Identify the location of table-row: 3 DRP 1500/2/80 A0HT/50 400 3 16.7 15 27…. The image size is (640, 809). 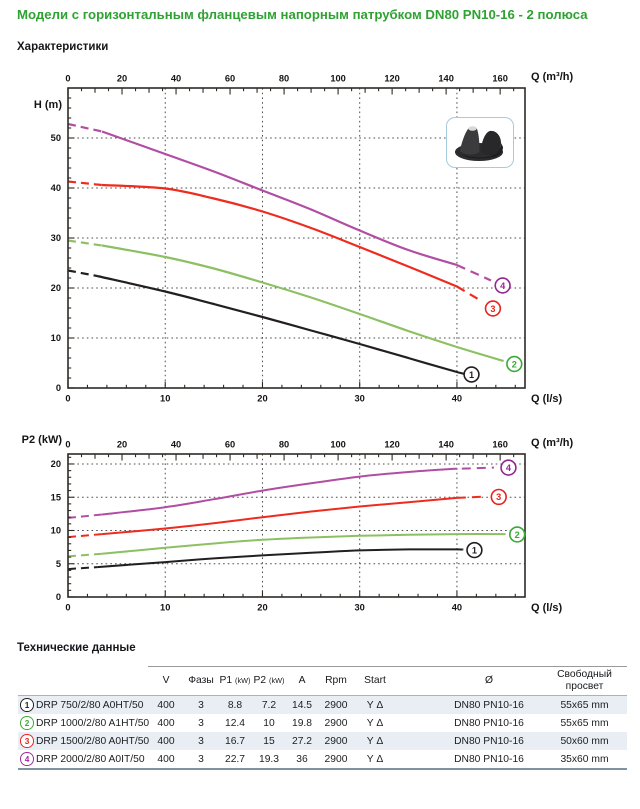
(322, 741).